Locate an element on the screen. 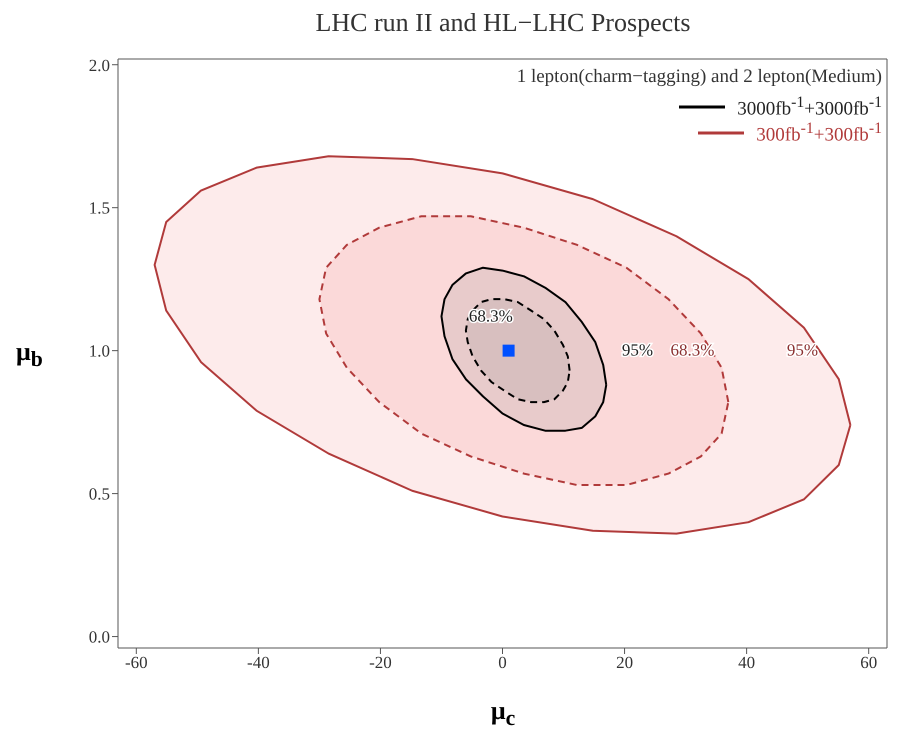  x-tick-label: 0 is located at coordinates (502, 662).